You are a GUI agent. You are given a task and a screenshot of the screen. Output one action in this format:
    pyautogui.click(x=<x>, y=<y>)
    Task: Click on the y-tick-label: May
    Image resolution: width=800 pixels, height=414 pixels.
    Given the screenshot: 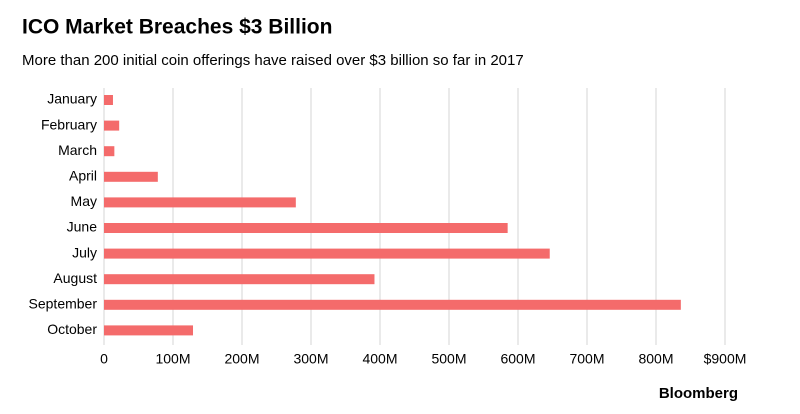 What is the action you would take?
    pyautogui.click(x=84, y=201)
    